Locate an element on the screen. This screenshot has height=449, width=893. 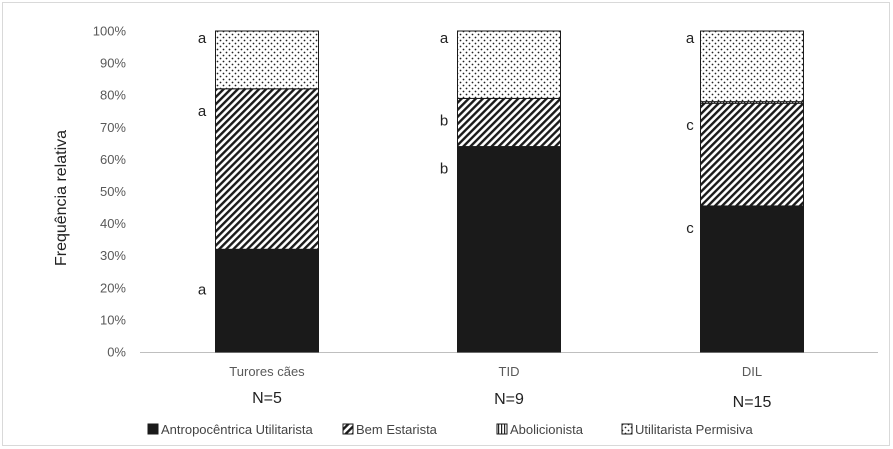
category-labels: Turores cães N=5 TID N=9 DIL N=15 is located at coordinates (500, 387).